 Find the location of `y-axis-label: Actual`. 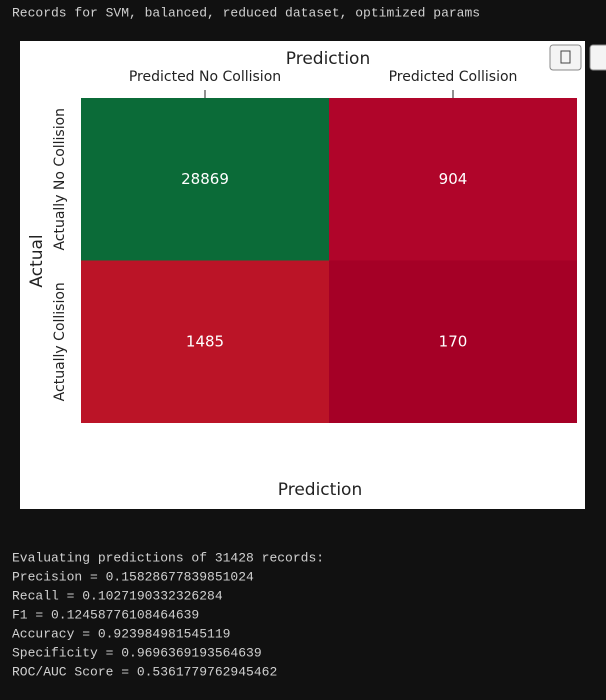

y-axis-label: Actual is located at coordinates (37, 260).